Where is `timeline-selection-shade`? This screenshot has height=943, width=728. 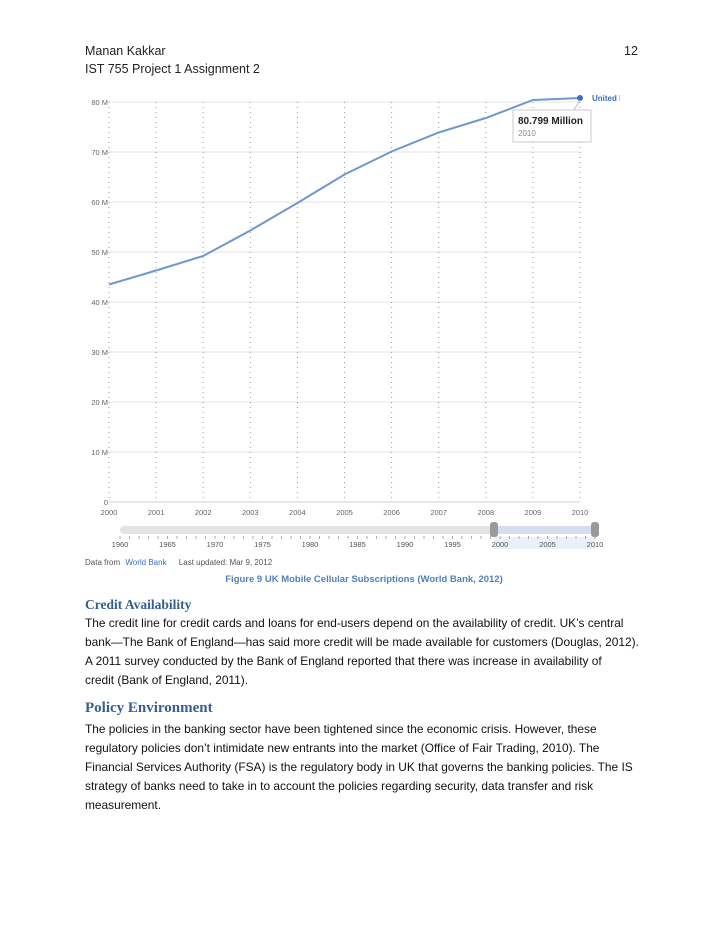 timeline-selection-shade is located at coordinates (545, 543).